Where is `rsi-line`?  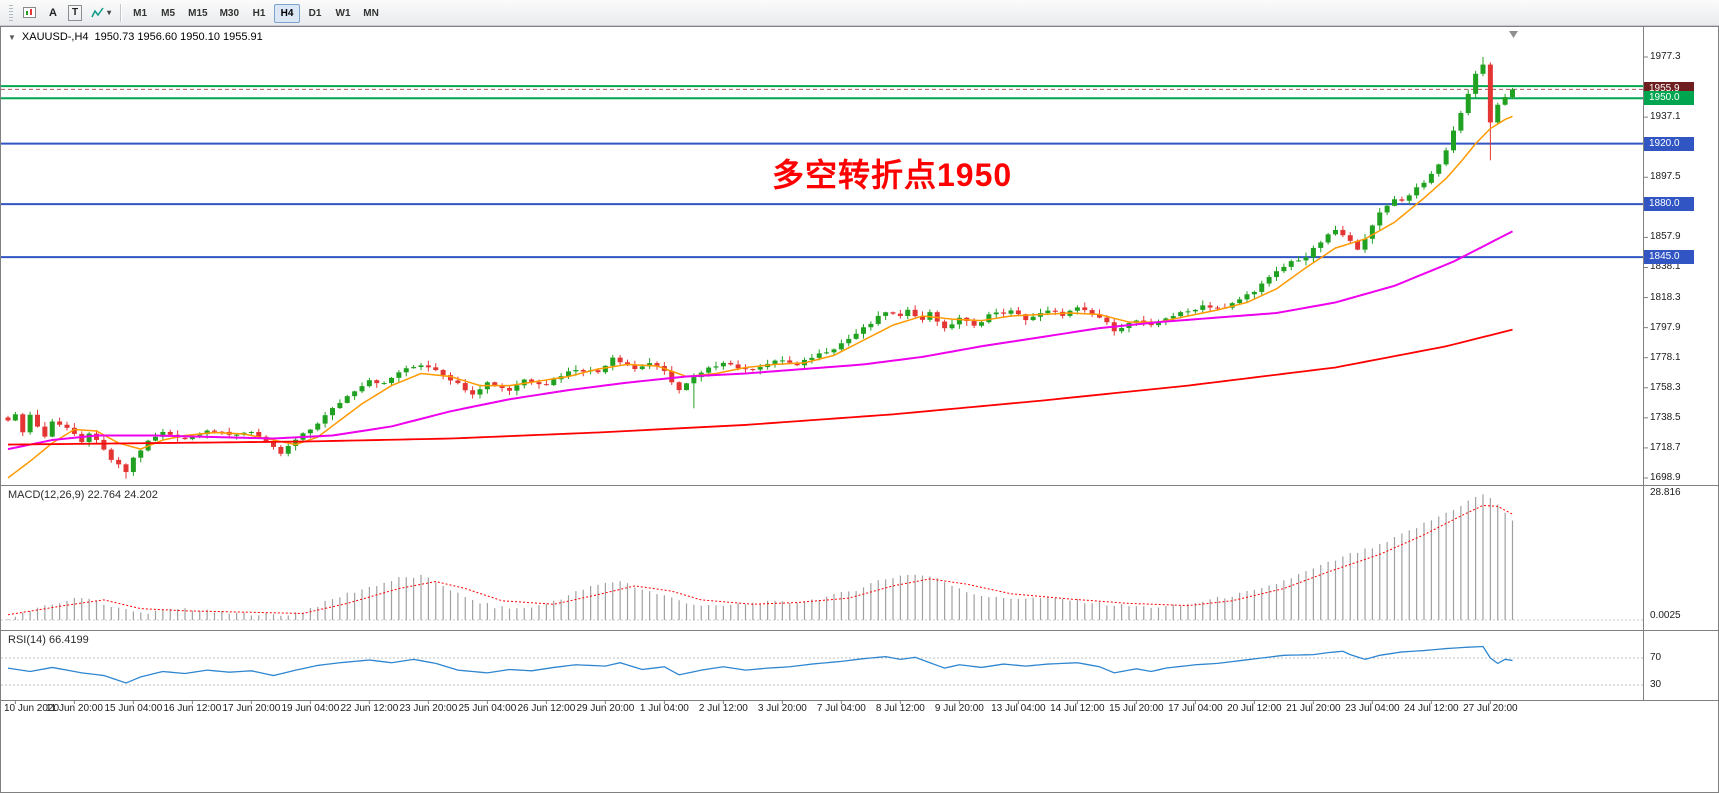
rsi-line is located at coordinates (760, 664).